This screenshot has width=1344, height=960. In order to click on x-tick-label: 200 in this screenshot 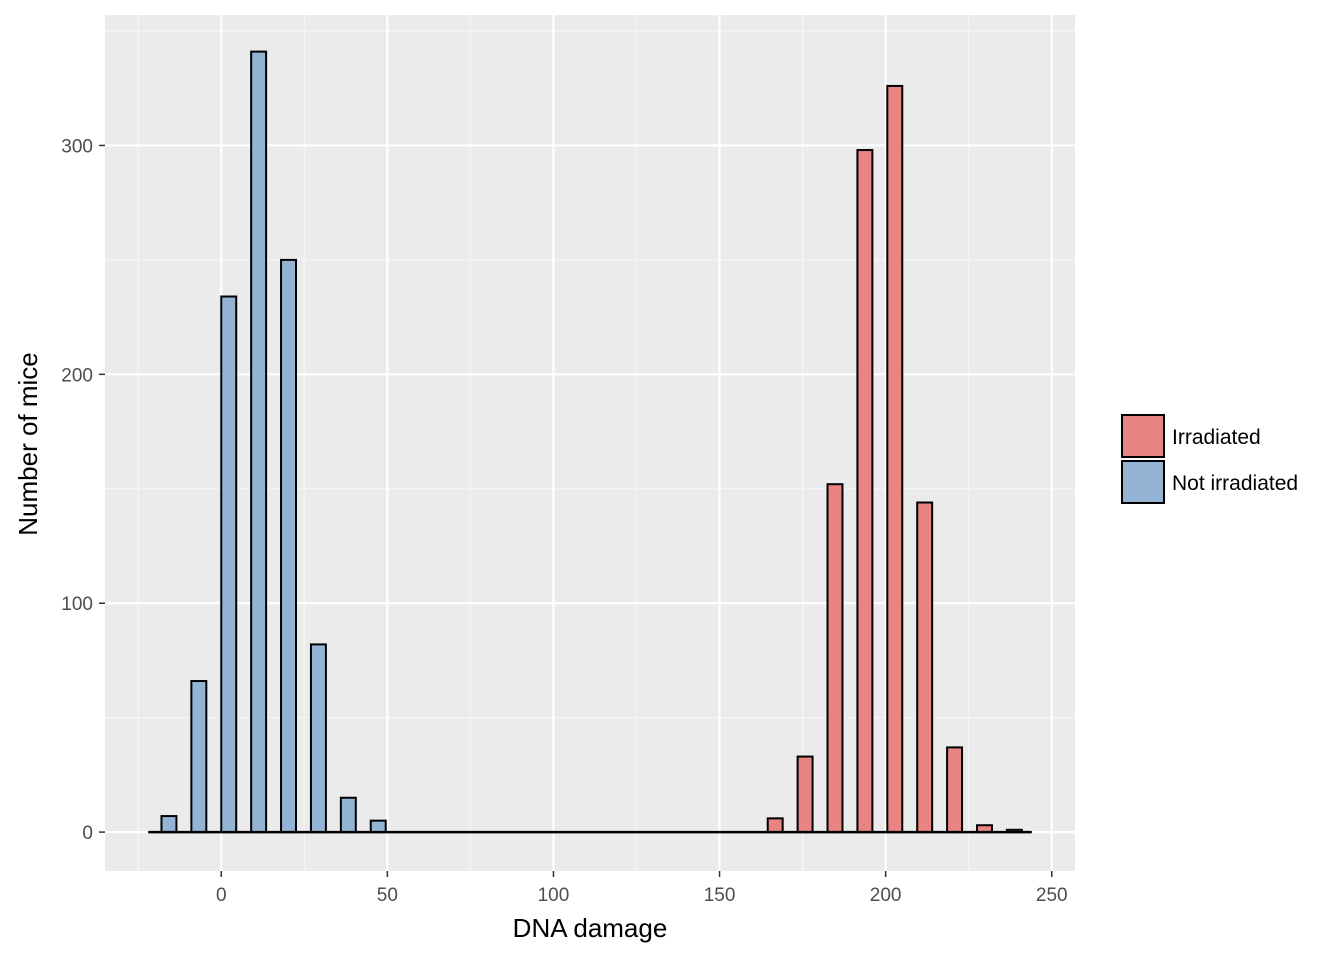, I will do `click(886, 895)`.